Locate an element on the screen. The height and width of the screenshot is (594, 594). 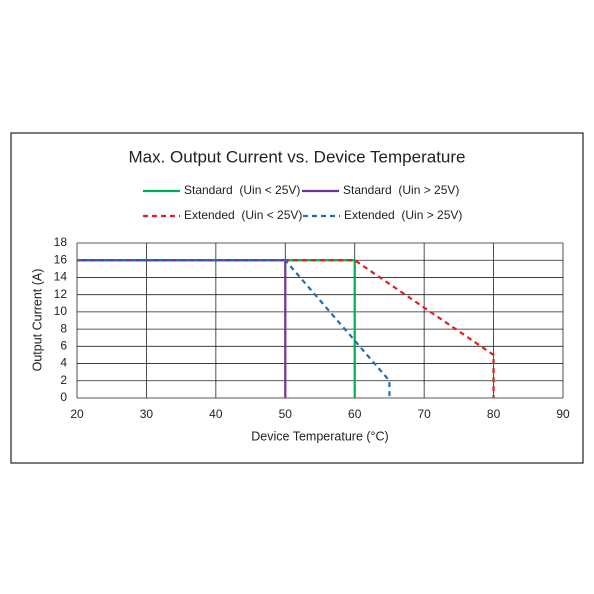
x-tick-label: 90 is located at coordinates (563, 414).